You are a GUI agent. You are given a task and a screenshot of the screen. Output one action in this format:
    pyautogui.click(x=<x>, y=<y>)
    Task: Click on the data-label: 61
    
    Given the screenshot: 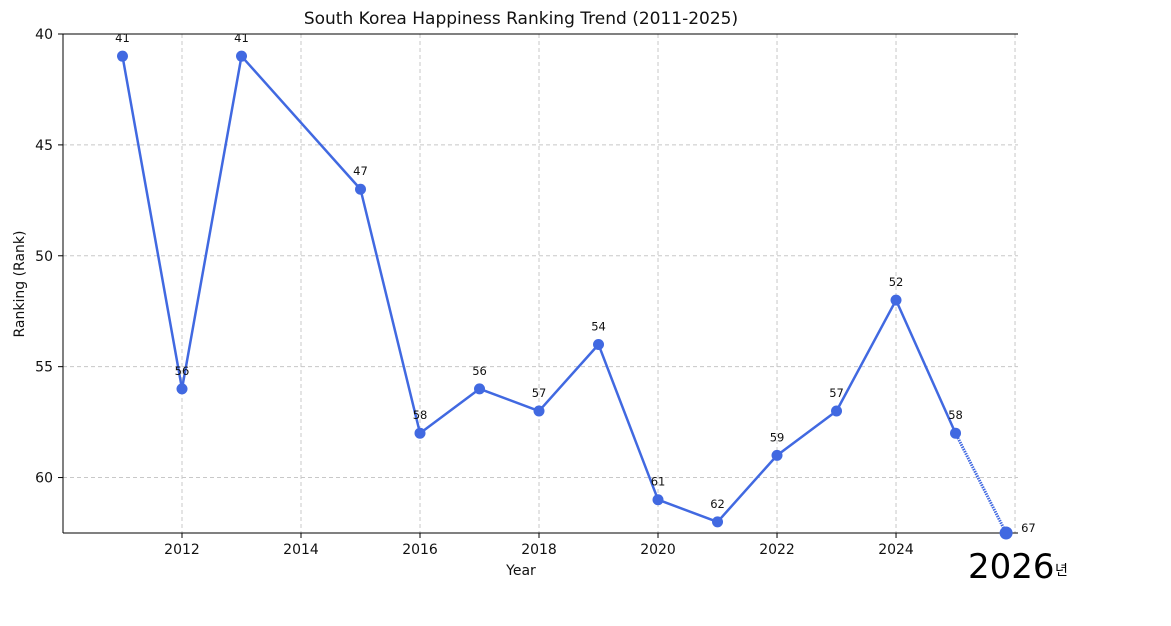 What is the action you would take?
    pyautogui.click(x=658, y=482)
    